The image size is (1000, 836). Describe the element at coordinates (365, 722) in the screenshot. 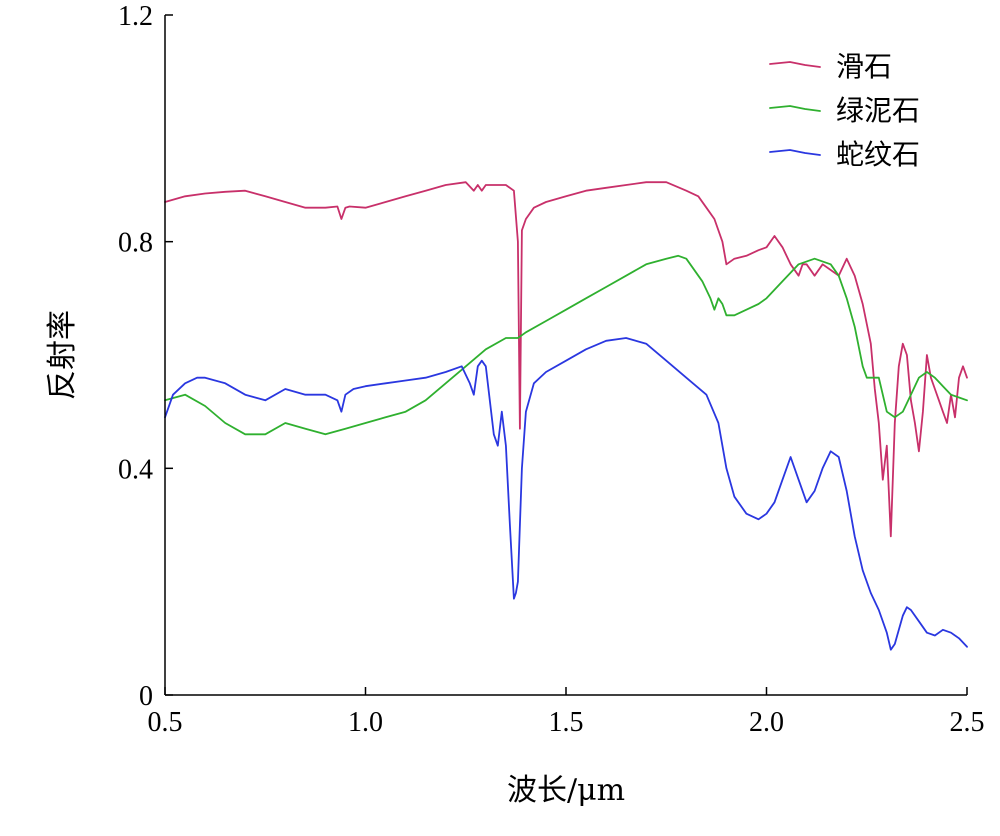

I see `x-tick-label: 1.0` at that location.